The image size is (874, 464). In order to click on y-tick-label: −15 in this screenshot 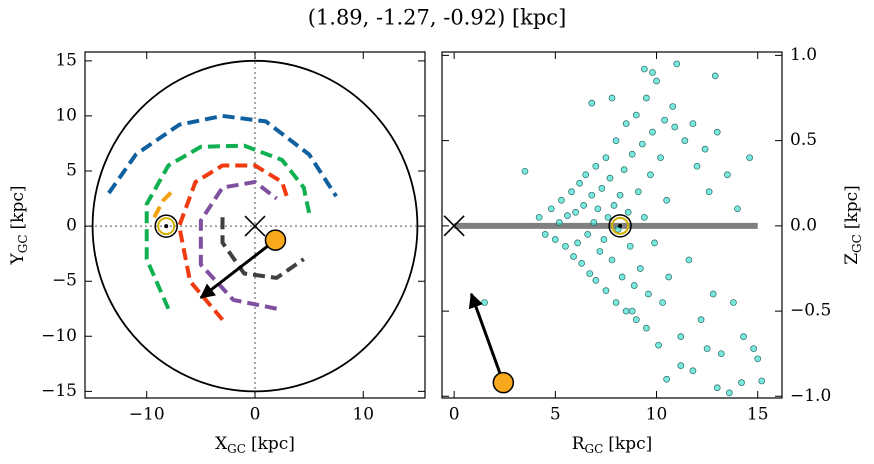, I will do `click(59, 391)`.